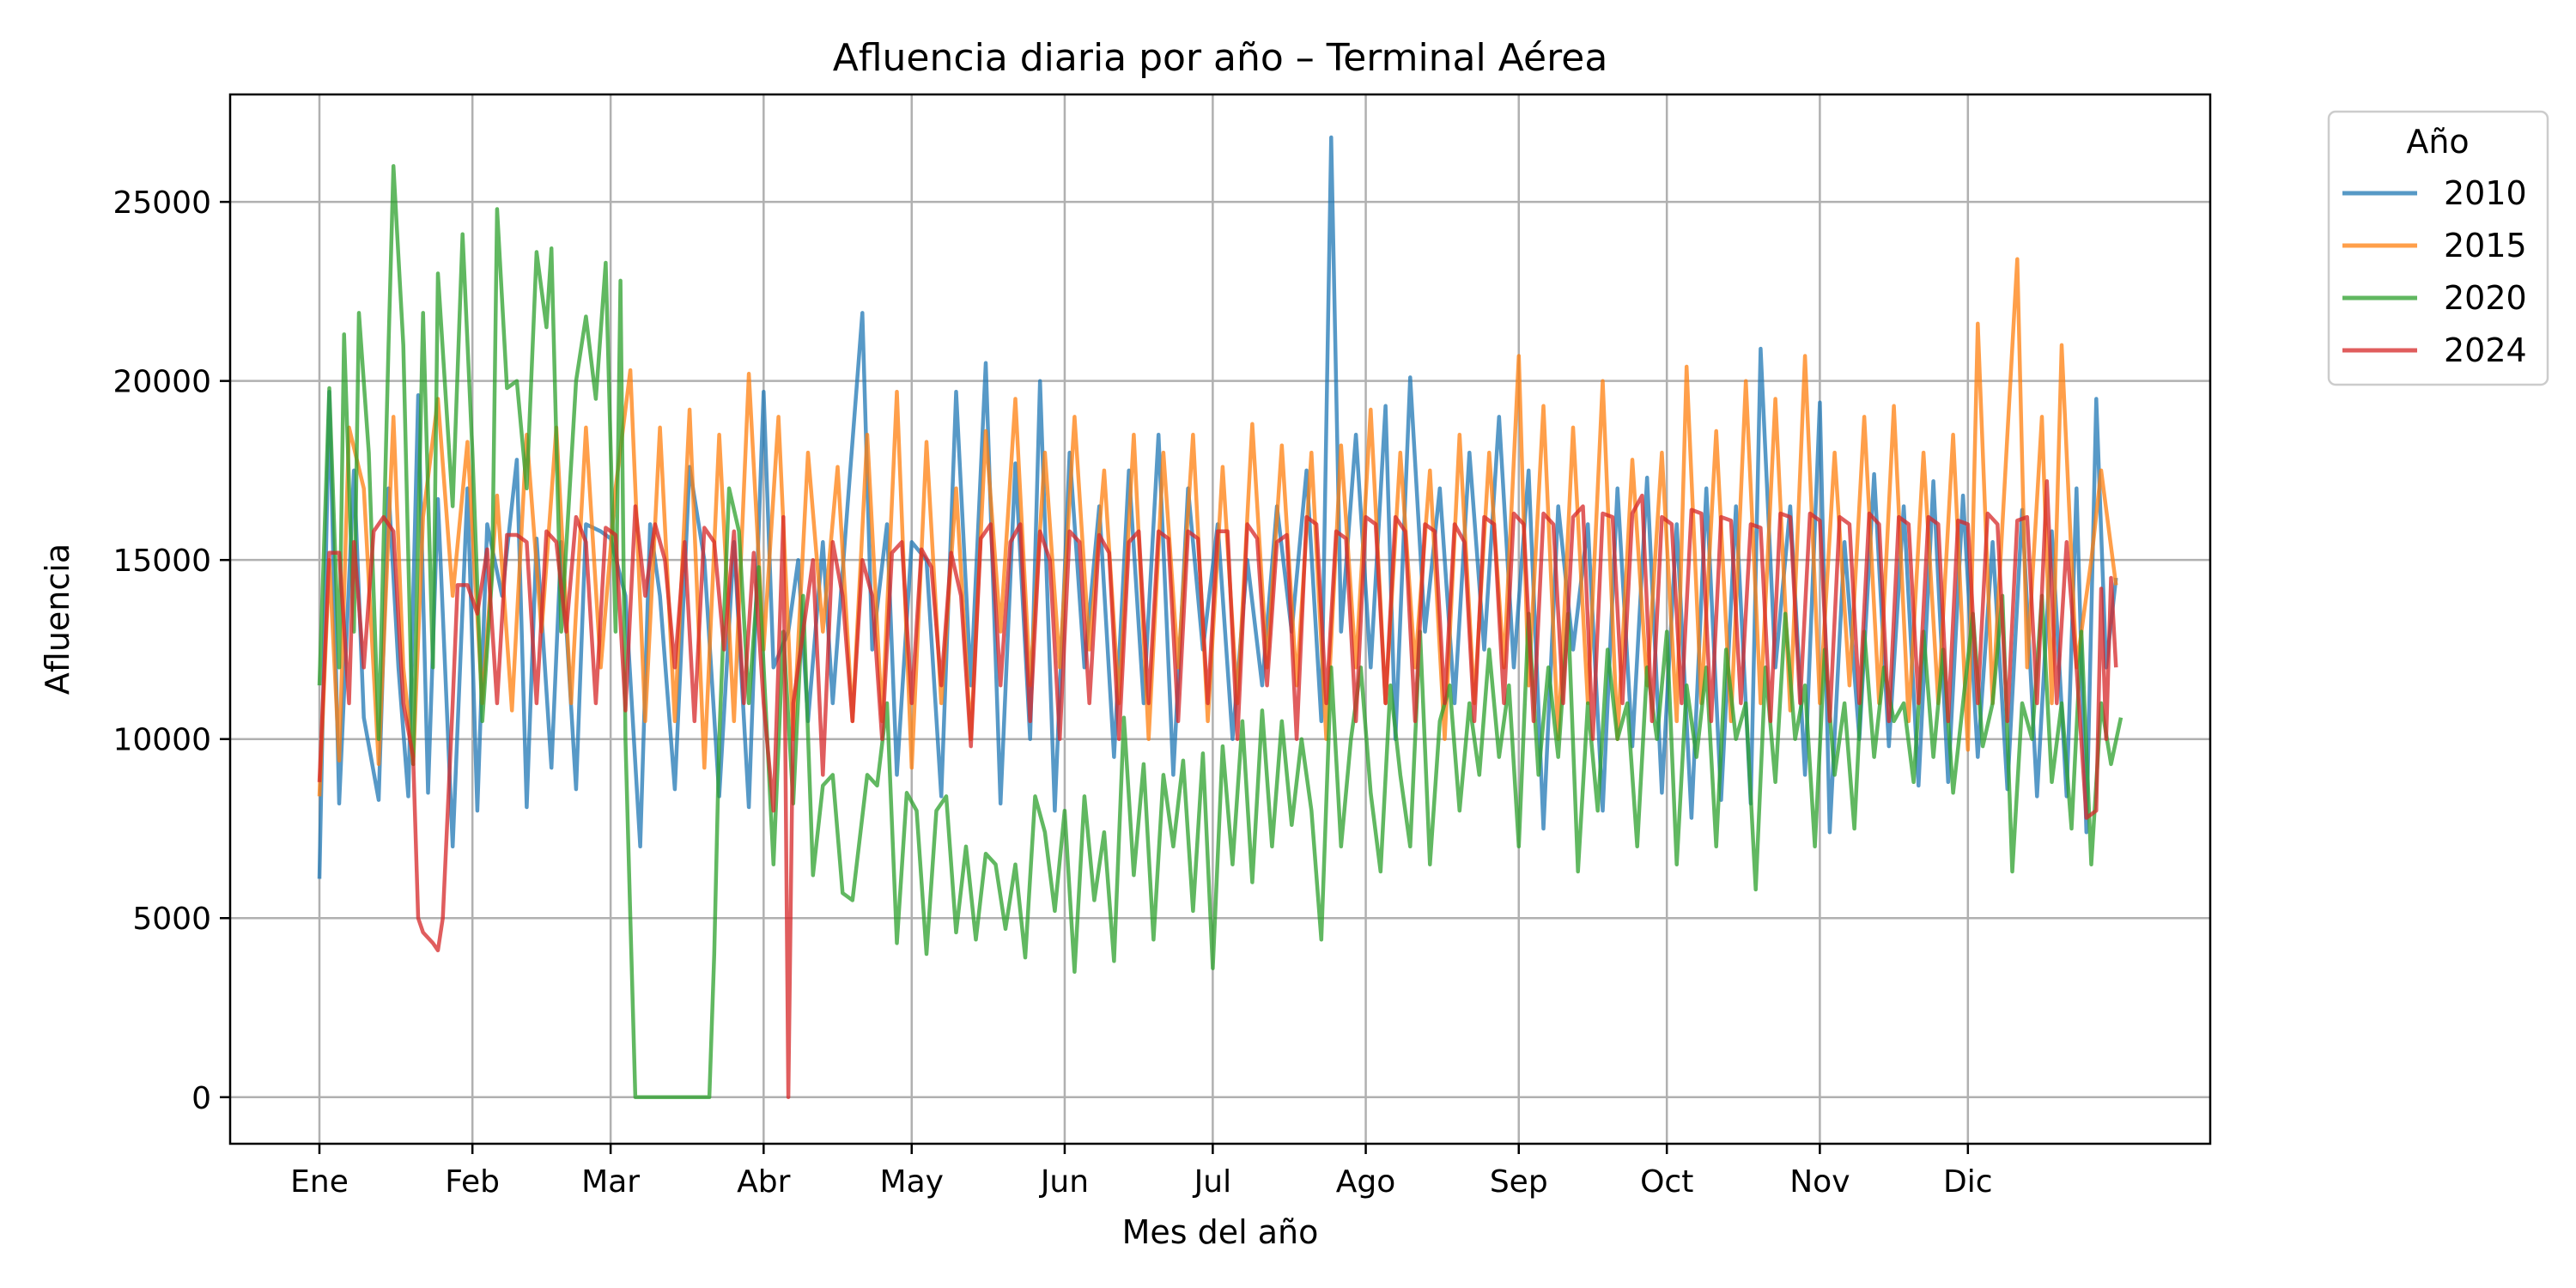 Image resolution: width=2576 pixels, height=1288 pixels. What do you see at coordinates (2485, 350) in the screenshot?
I see `legend-label-2024: 2024` at bounding box center [2485, 350].